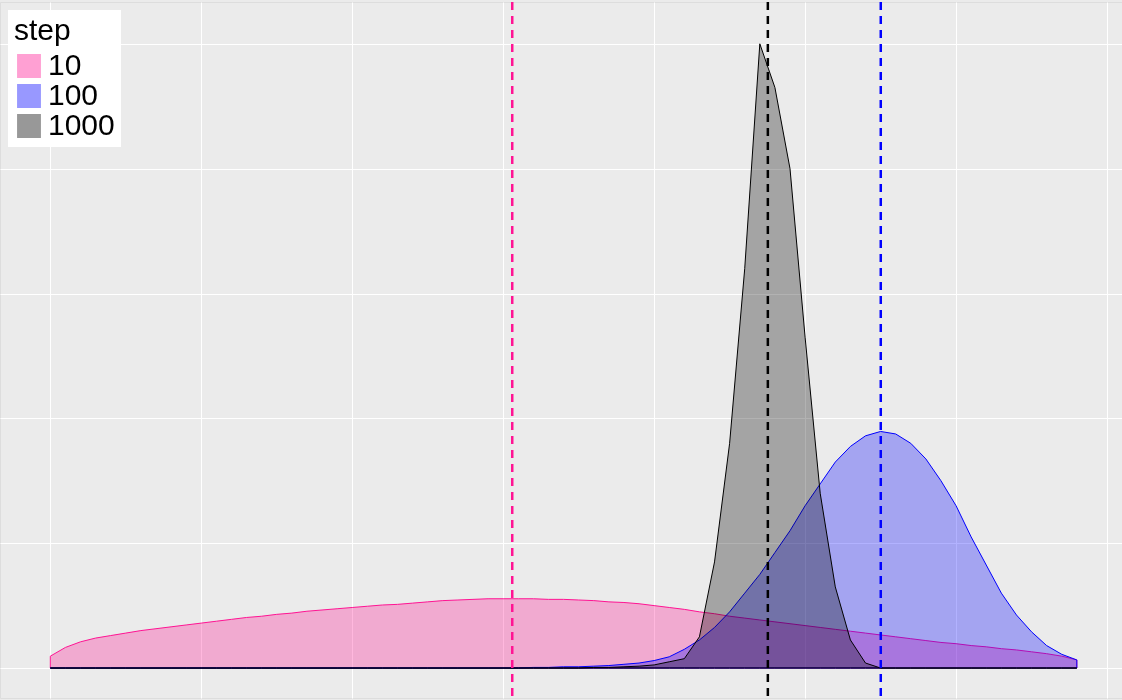 The image size is (1122, 700). I want to click on legend-label: 10, so click(65, 64).